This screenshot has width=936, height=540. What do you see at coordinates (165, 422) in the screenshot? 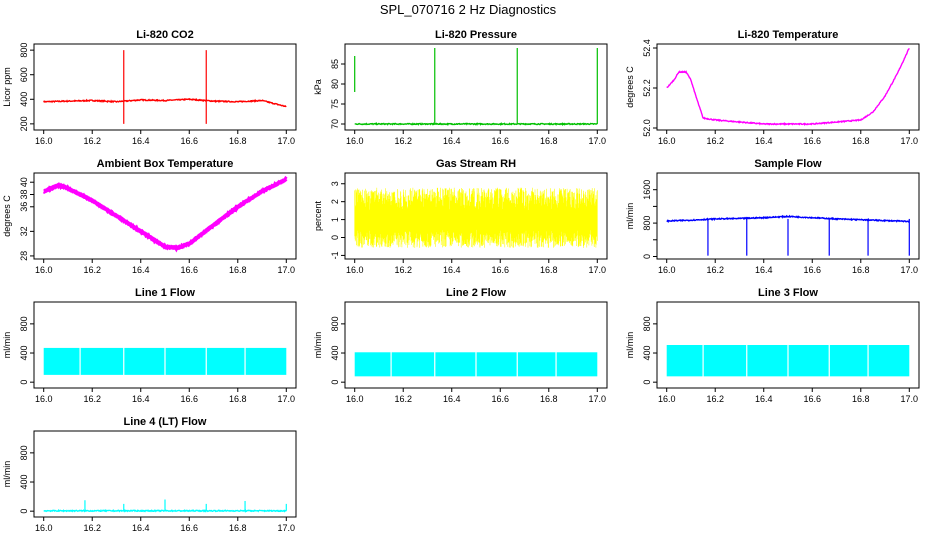
I see `chart-title: Line 4 (LT) Flow` at bounding box center [165, 422].